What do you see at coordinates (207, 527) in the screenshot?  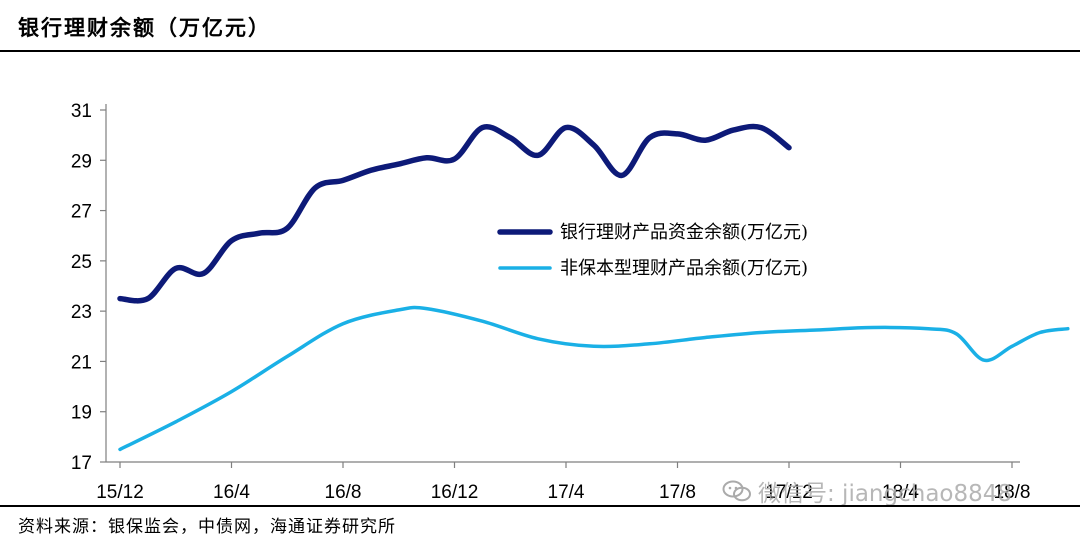 I see `source-note: 资料来源：银保监会，中债网，海通证券研究所` at bounding box center [207, 527].